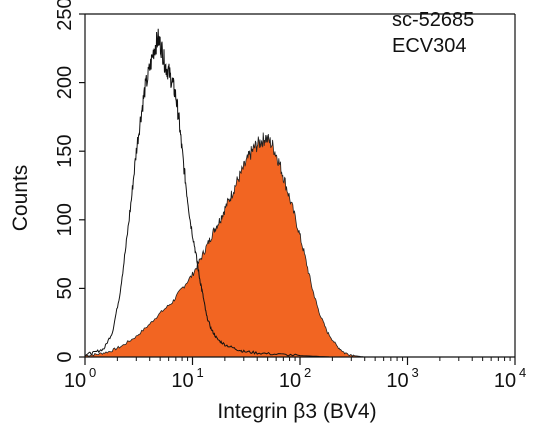  I want to click on x-tick-exponent: 3, so click(415, 372).